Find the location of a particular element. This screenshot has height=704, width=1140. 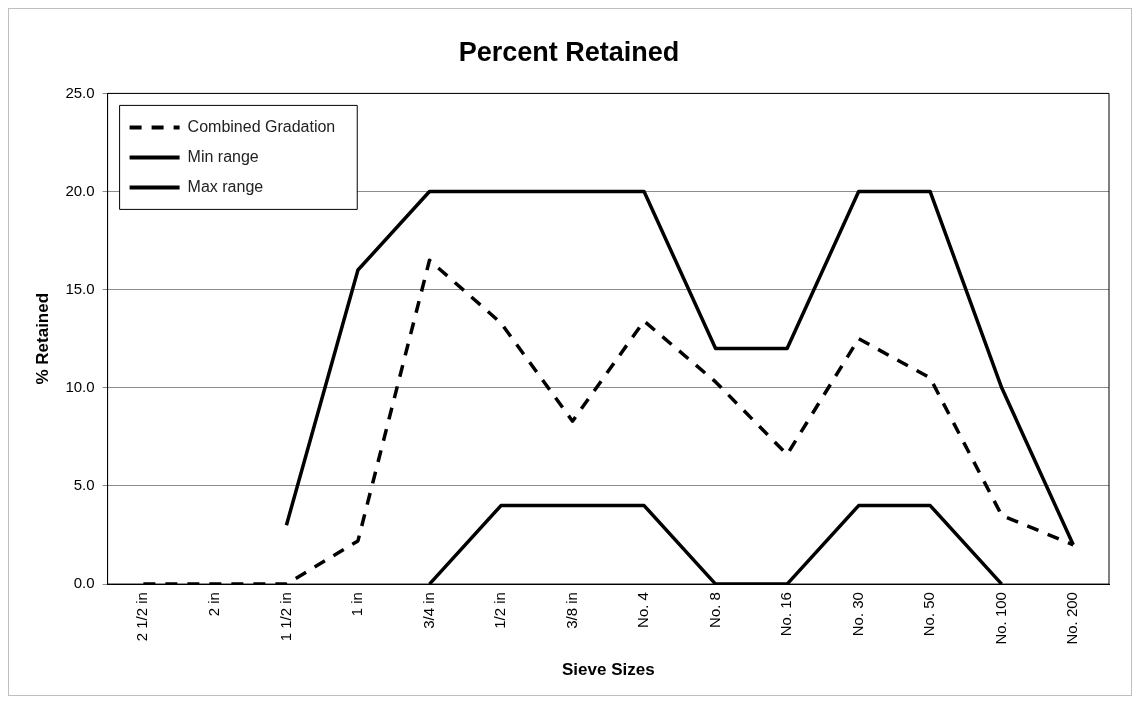

x-tick-label: No. 200 is located at coordinates (1072, 618).